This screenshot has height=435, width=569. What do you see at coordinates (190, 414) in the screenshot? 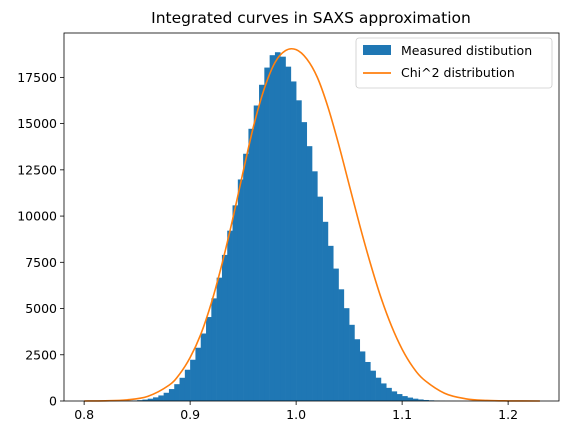
I see `x-tick-label: 0.9` at bounding box center [190, 414].